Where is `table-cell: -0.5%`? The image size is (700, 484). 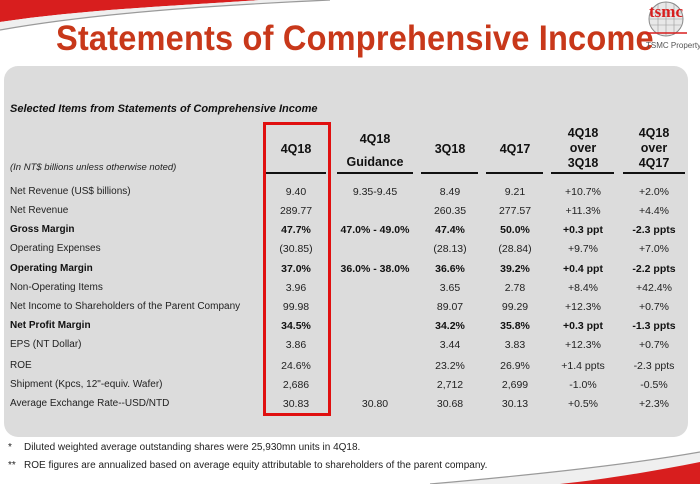
table-cell: -0.5% is located at coordinates (654, 385).